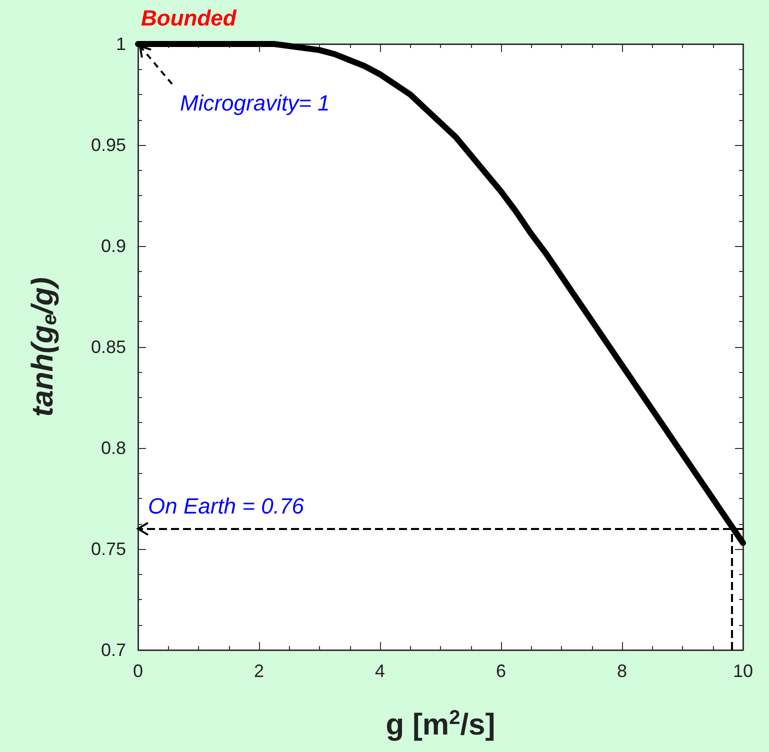  What do you see at coordinates (108, 145) in the screenshot?
I see `y-tick-label: 0.95` at bounding box center [108, 145].